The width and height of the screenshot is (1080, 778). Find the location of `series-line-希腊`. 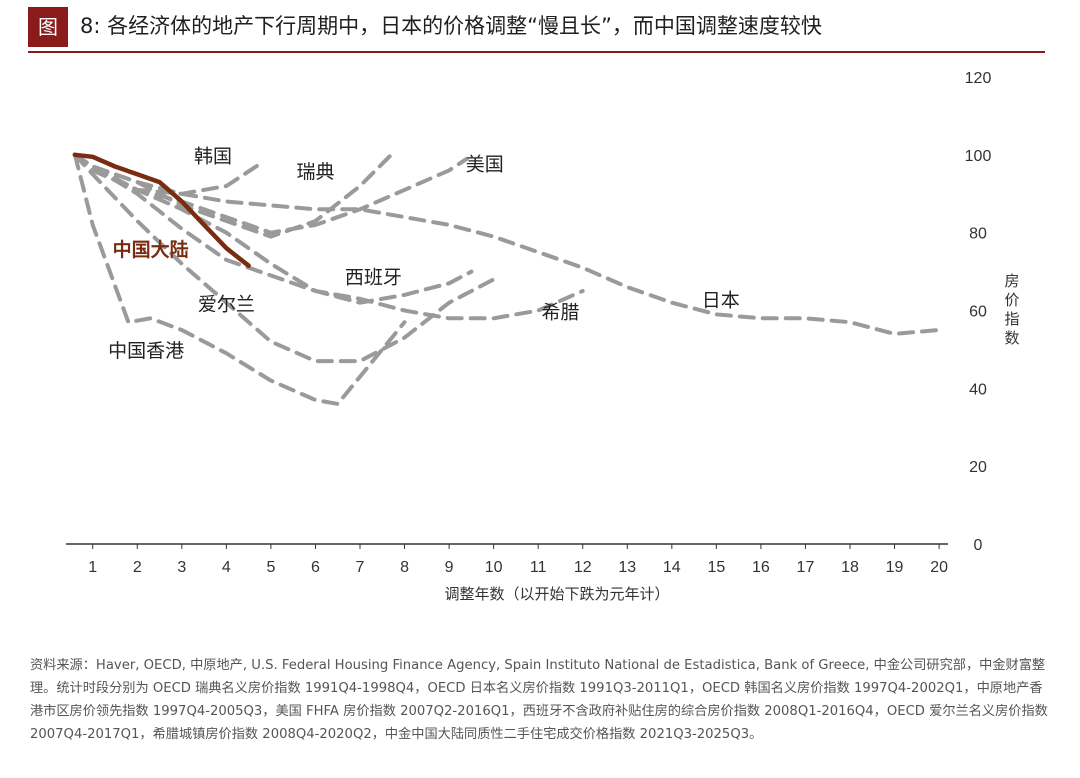

series-line-希腊 is located at coordinates (328, 236).